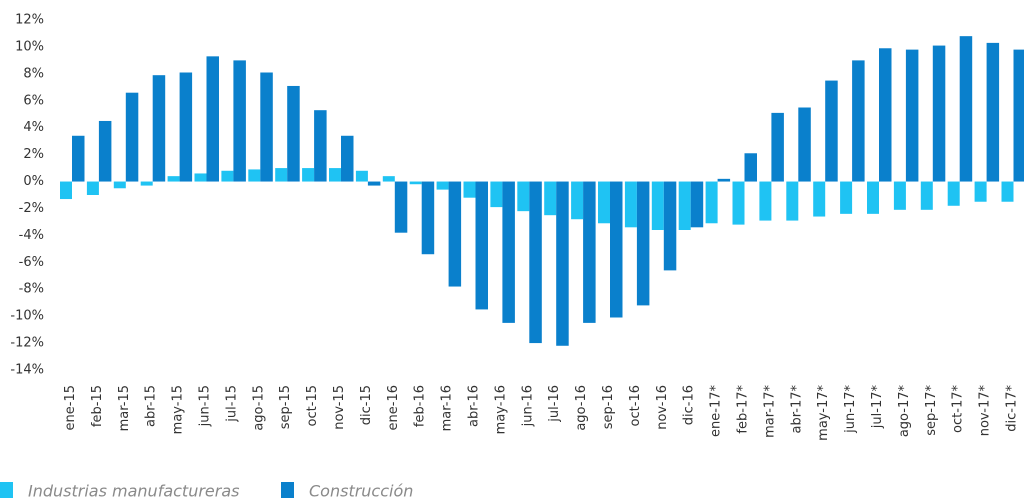 The width and height of the screenshot is (1024, 502). I want to click on y-tick-label: 0%, so click(33, 181).